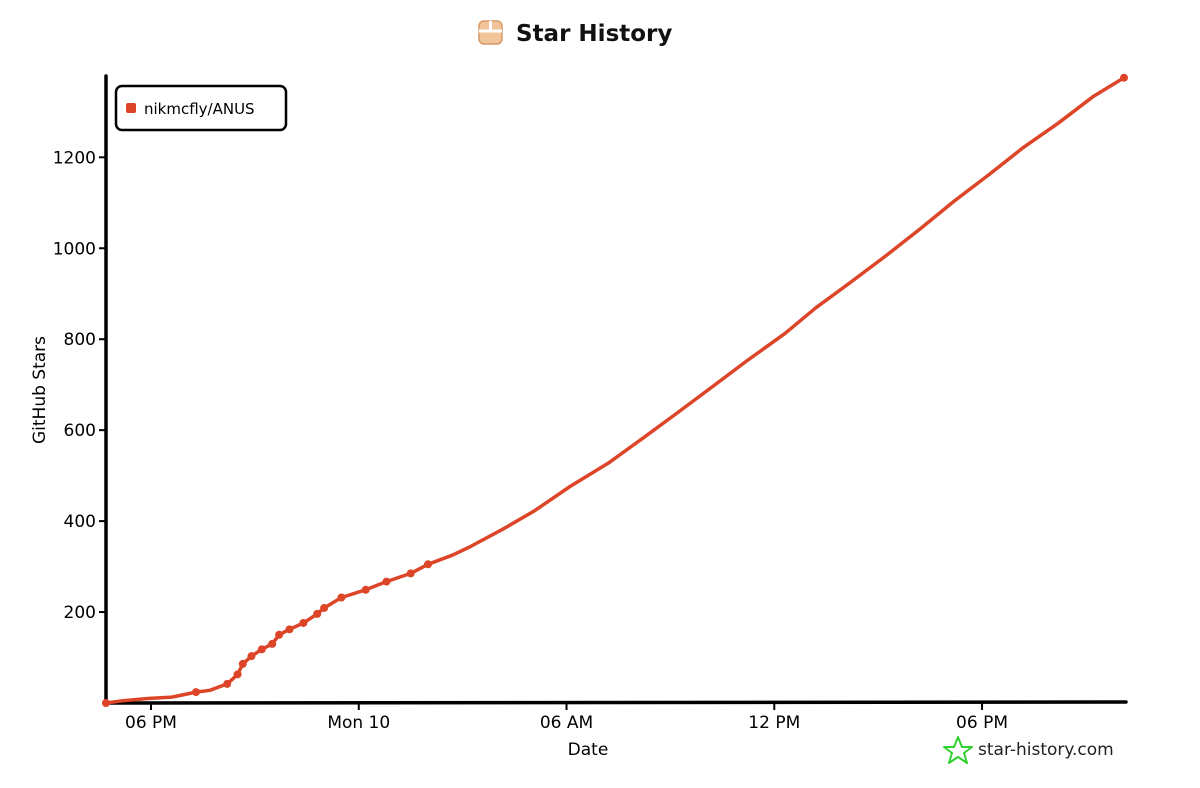 The width and height of the screenshot is (1200, 788). I want to click on star-history-box-icon, so click(490, 32).